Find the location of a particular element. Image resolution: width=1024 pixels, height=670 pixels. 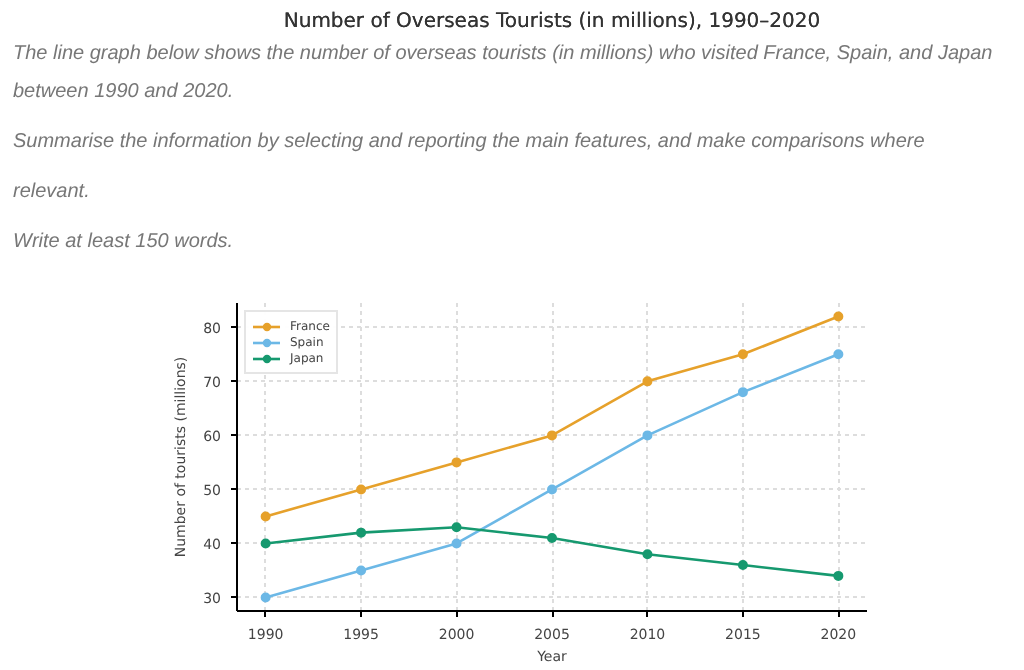

text: Write at least 150 words. is located at coordinates (123, 242).